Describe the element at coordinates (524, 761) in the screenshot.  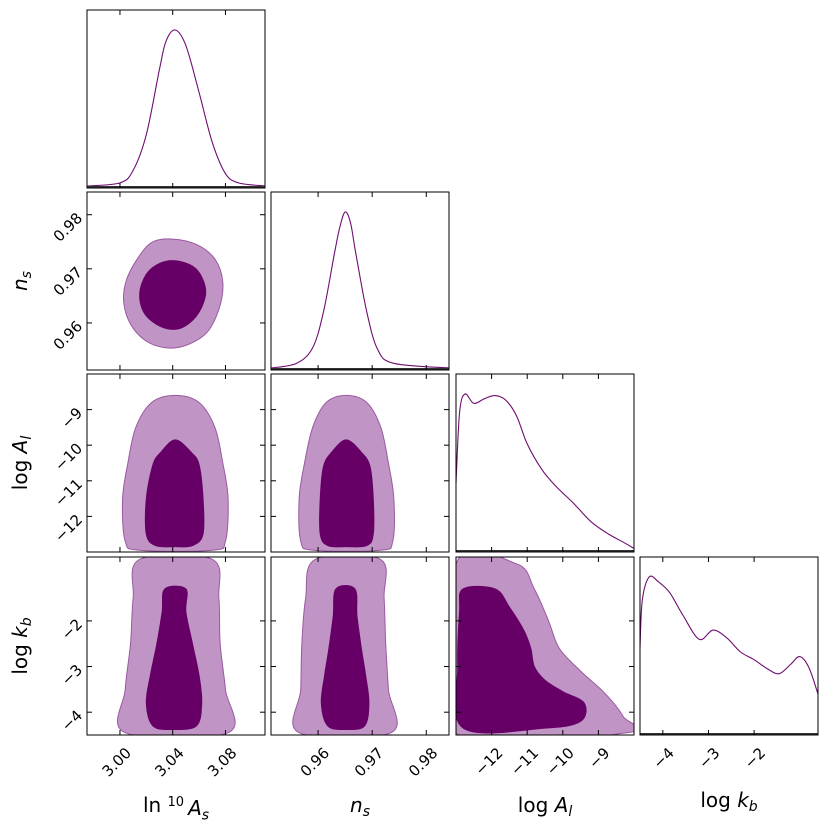
I see `x-tick-label-logAl: −11` at that location.